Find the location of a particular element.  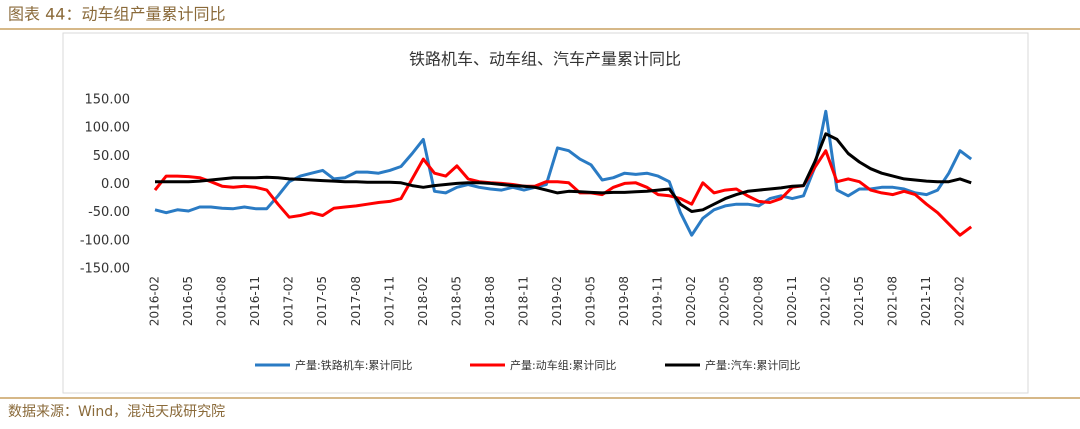

chart-title: 铁路机车、动车组、汽车产量累计同比 is located at coordinates (545, 59).